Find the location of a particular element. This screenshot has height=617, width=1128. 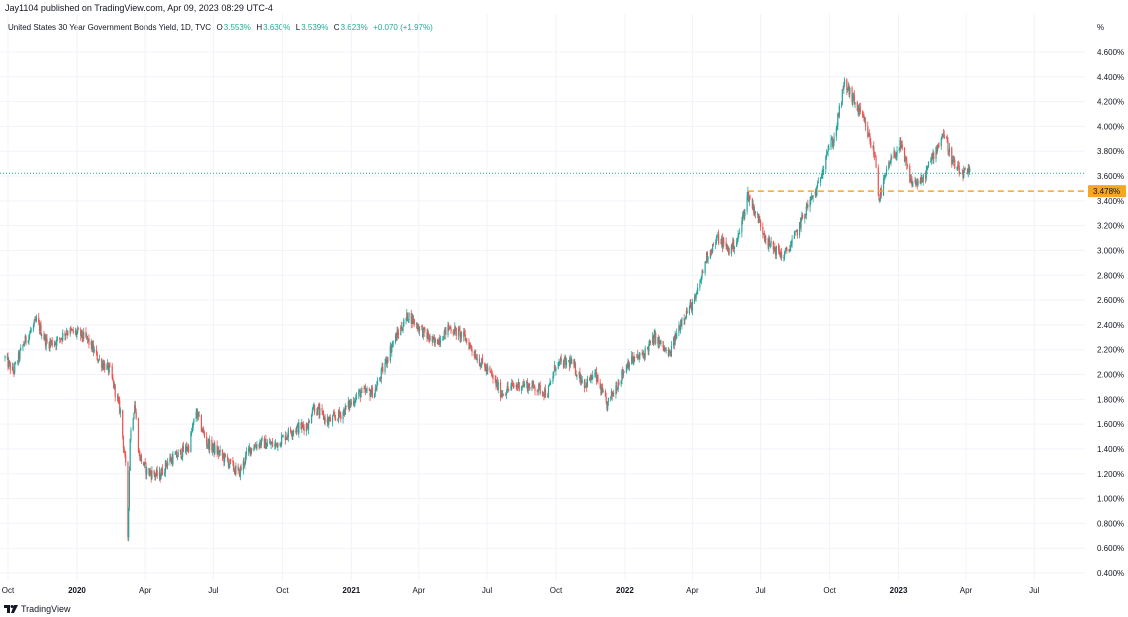

x-tick-label: Jul is located at coordinates (213, 590).